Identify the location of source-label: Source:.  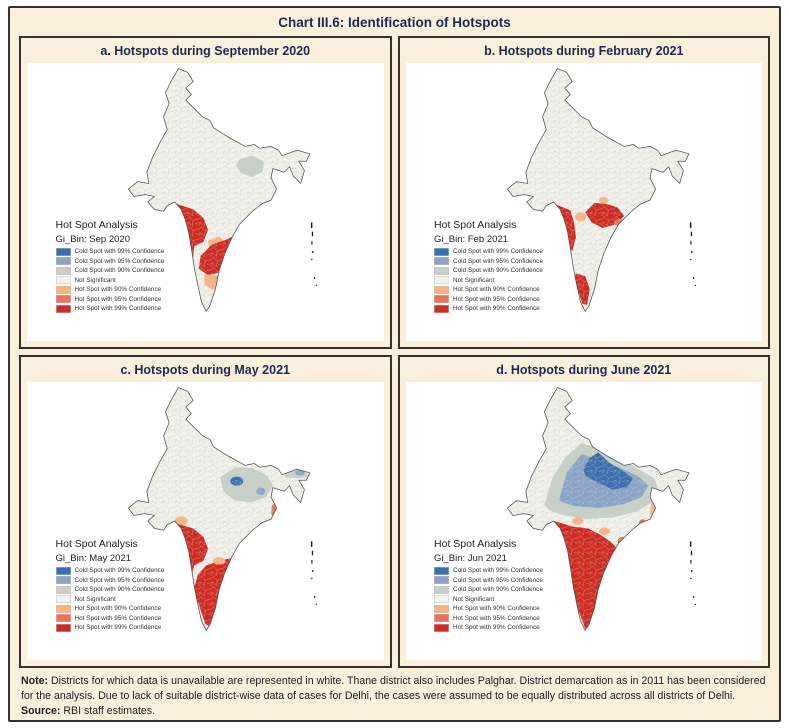
(41, 711).